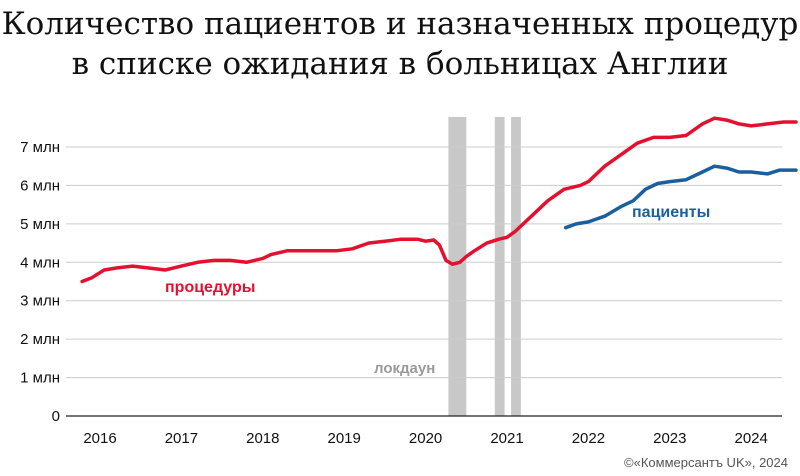  I want to click on y-tick-label: 3 млн, so click(40, 301).